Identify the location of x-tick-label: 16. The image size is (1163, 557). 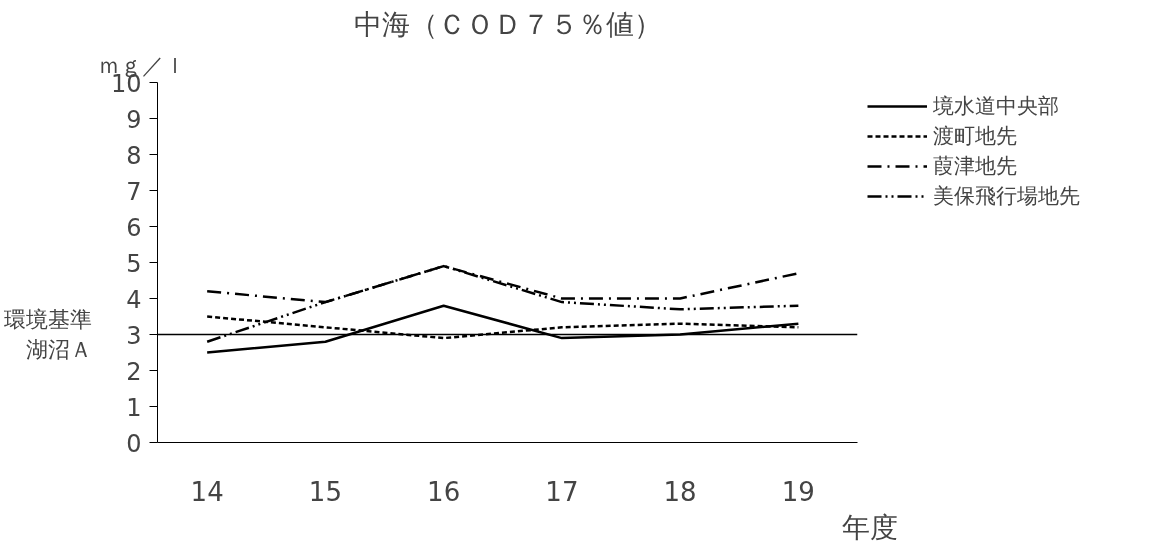
(444, 491).